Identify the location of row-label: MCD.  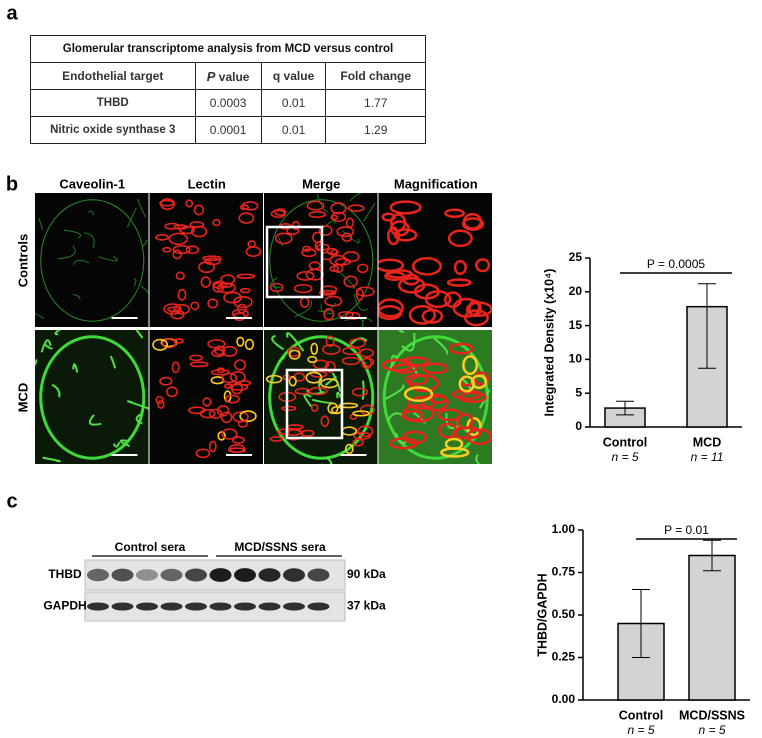
(22, 398).